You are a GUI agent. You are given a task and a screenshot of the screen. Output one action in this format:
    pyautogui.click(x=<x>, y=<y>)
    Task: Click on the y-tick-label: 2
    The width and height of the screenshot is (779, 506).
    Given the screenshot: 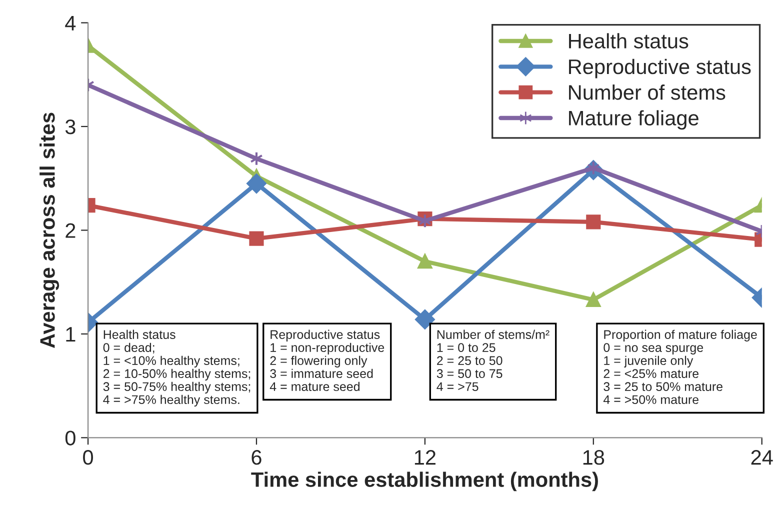 What is the action you would take?
    pyautogui.click(x=71, y=230)
    